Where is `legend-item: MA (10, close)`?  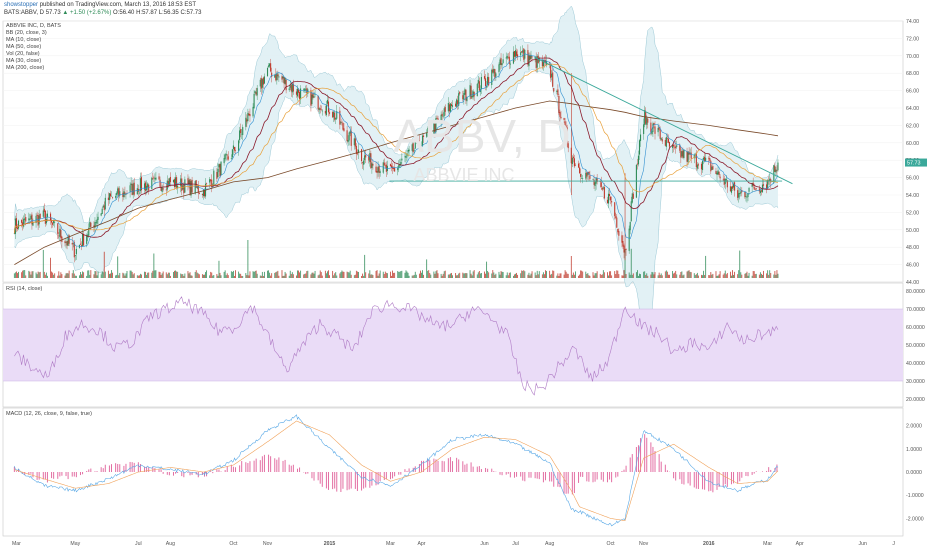 legend-item: MA (10, close) is located at coordinates (24, 40).